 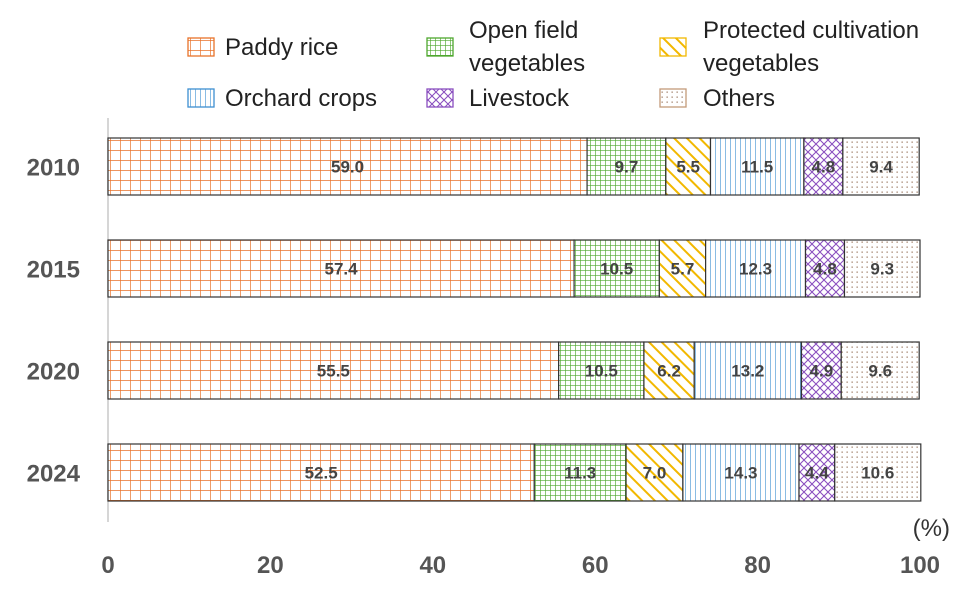 What do you see at coordinates (595, 565) in the screenshot?
I see `x-tick-label-60: 60` at bounding box center [595, 565].